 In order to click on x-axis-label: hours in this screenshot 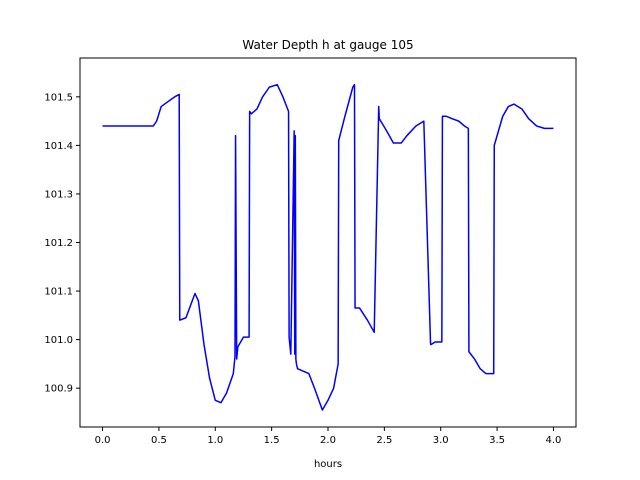, I will do `click(328, 464)`.